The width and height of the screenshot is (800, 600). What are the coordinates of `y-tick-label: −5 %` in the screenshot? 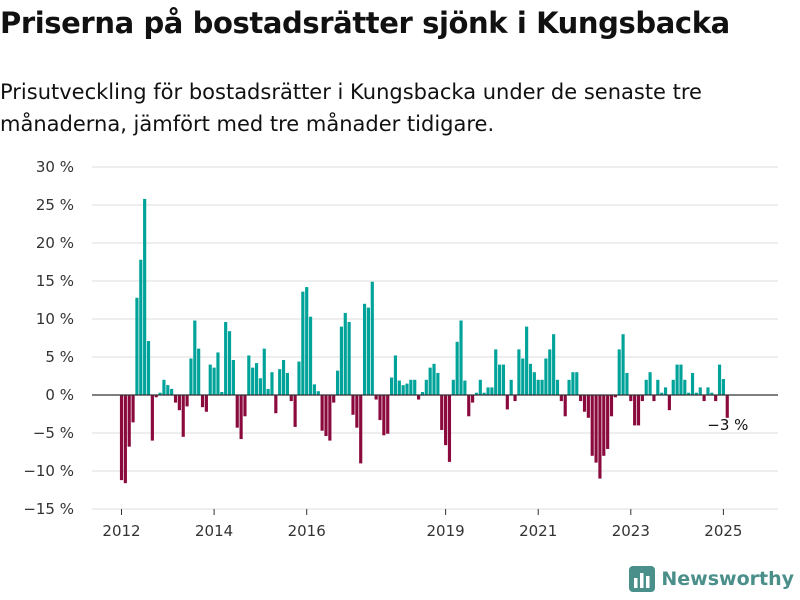 It's located at (53, 433).